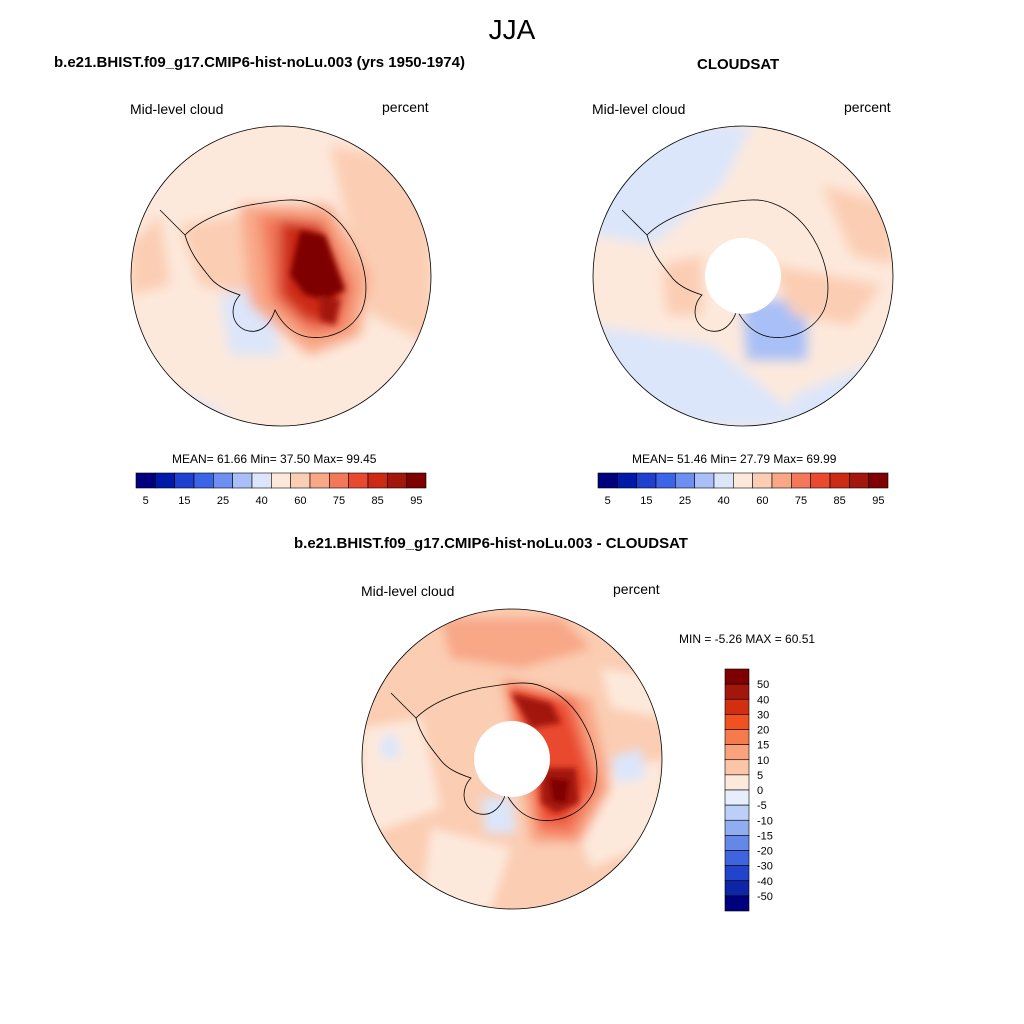 The height and width of the screenshot is (1024, 1024). I want to click on panel-3-polar-gap, so click(512, 759).